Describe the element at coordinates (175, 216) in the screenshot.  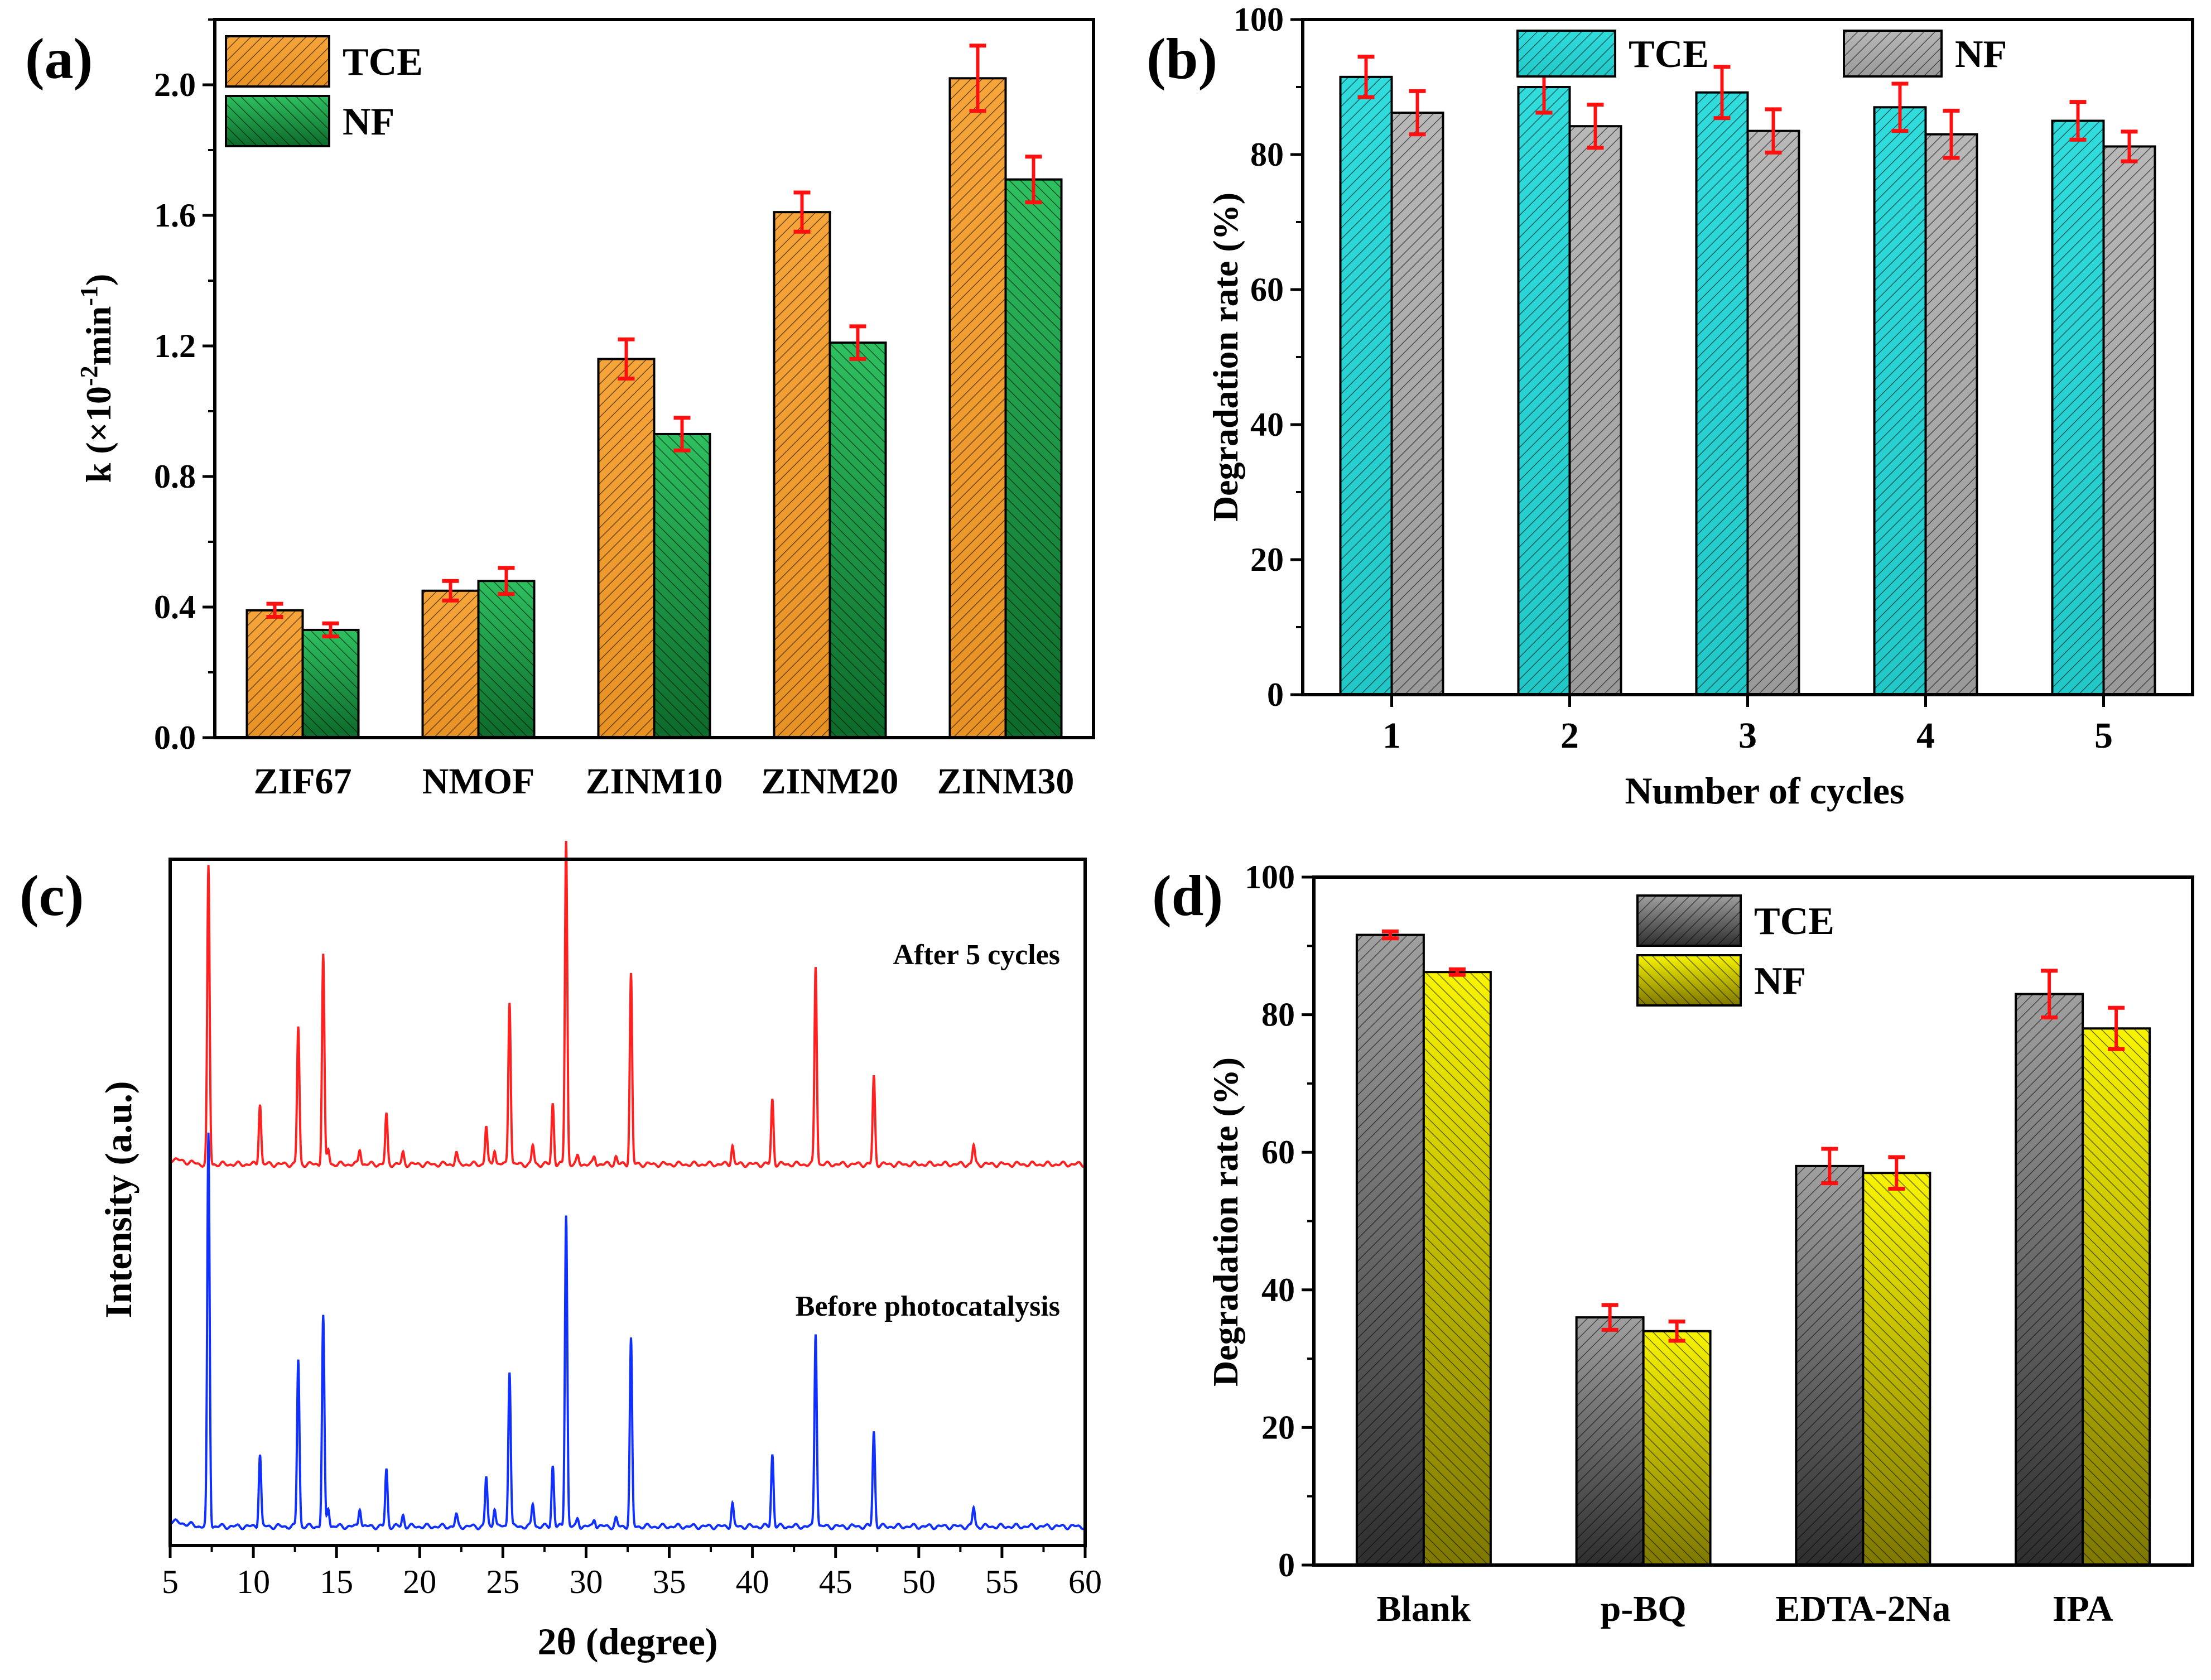
I see `y-tick-label: 1.6` at that location.